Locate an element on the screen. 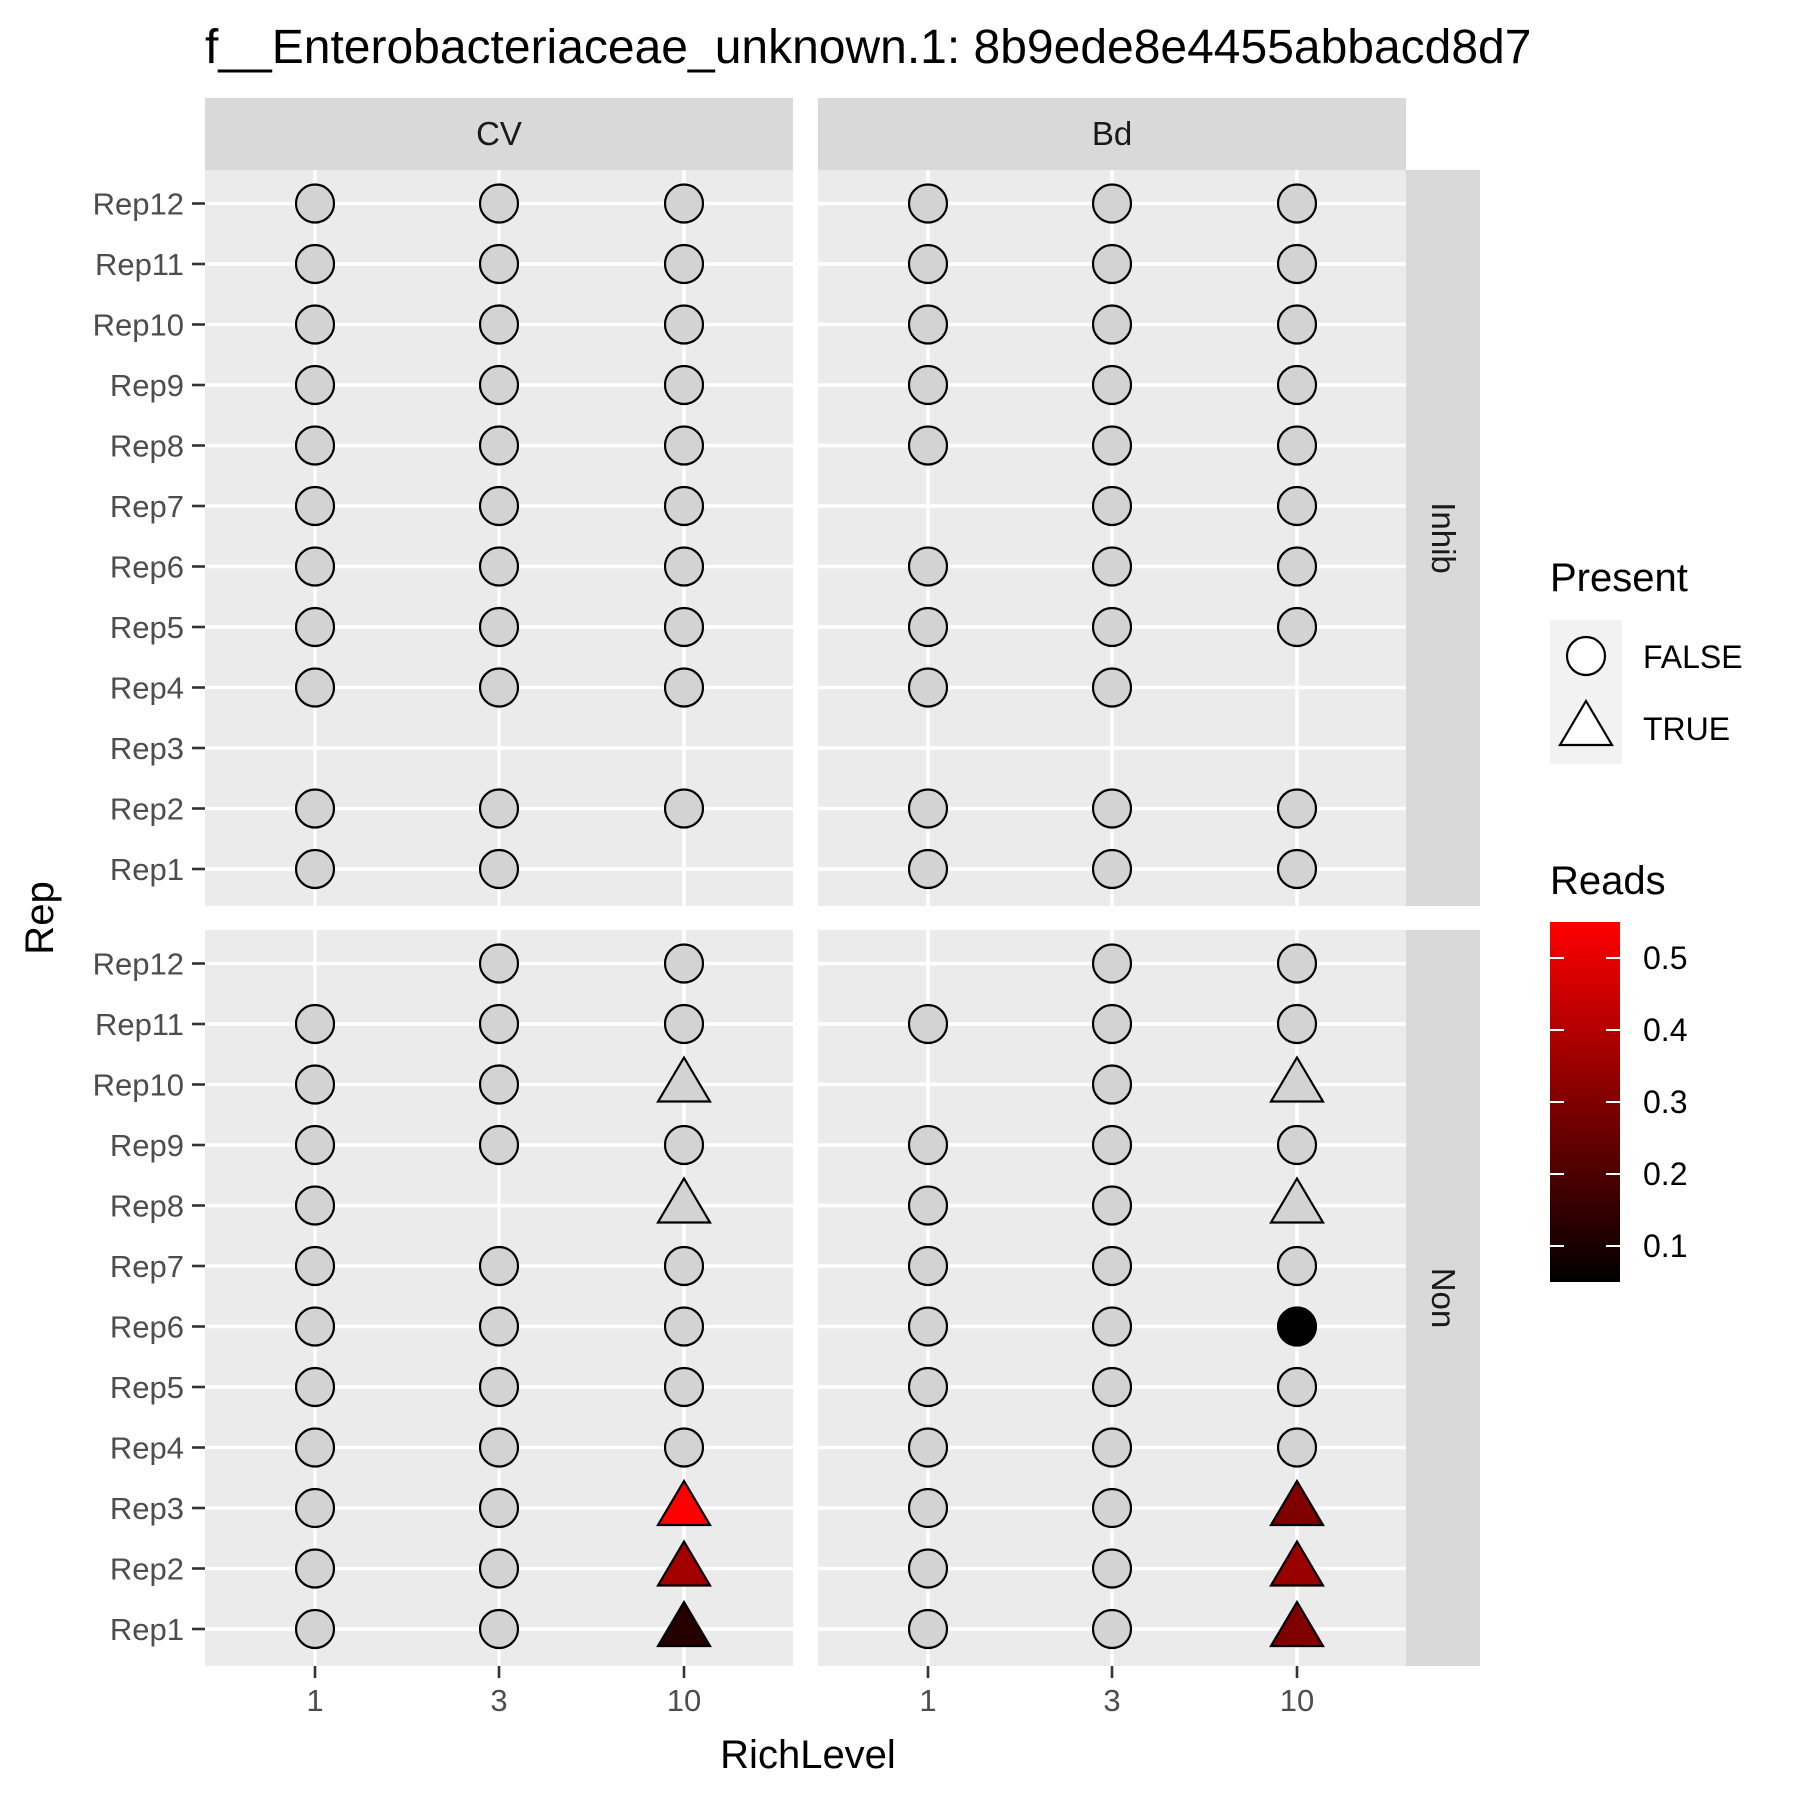 The width and height of the screenshot is (1800, 1800). legend-reads: Reads 0.1 0.2 0.3 0.4 0.5 is located at coordinates (1618, 1070).